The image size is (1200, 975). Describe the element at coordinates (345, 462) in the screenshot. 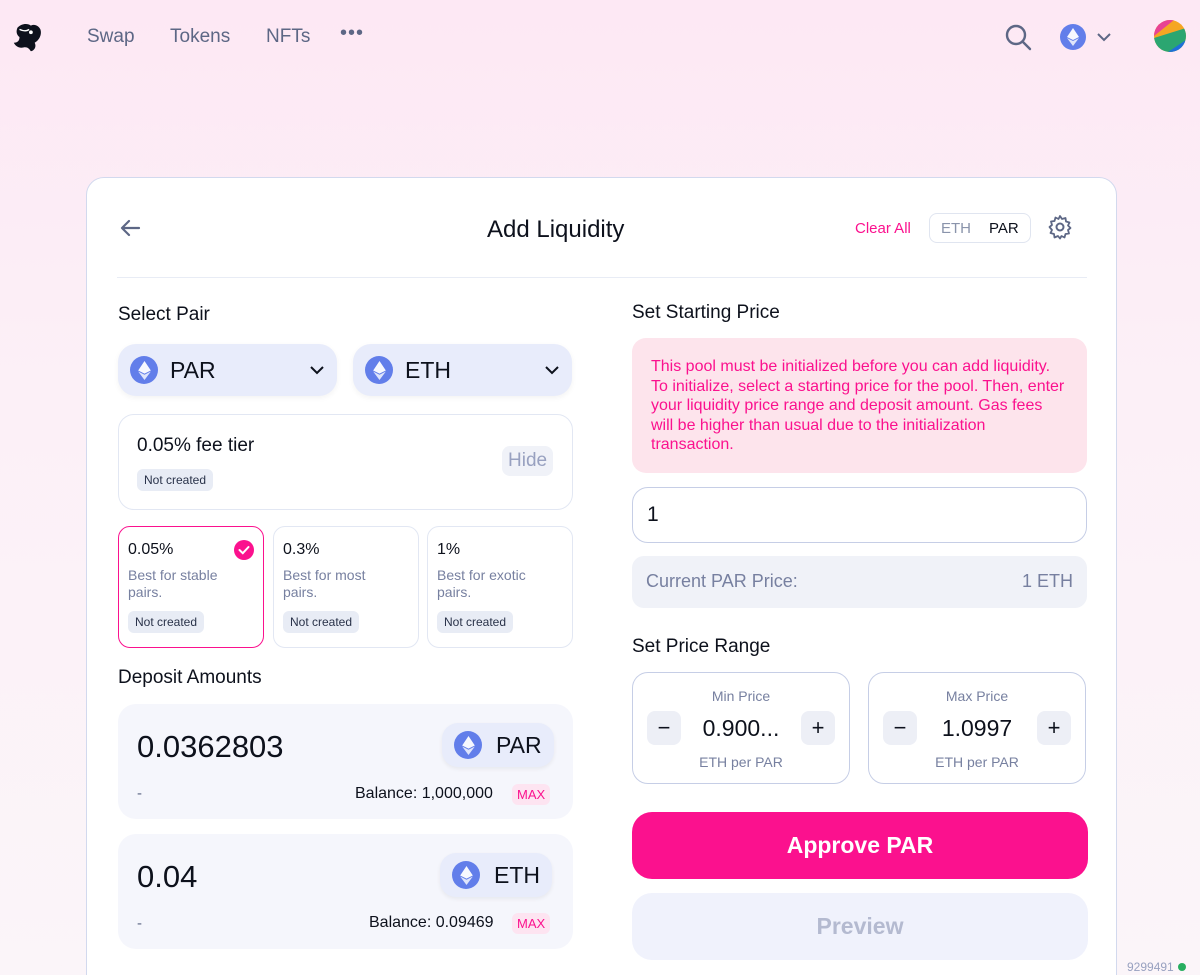

I see `fee-tier-summary: 0.05% fee tier Not created Hide` at that location.